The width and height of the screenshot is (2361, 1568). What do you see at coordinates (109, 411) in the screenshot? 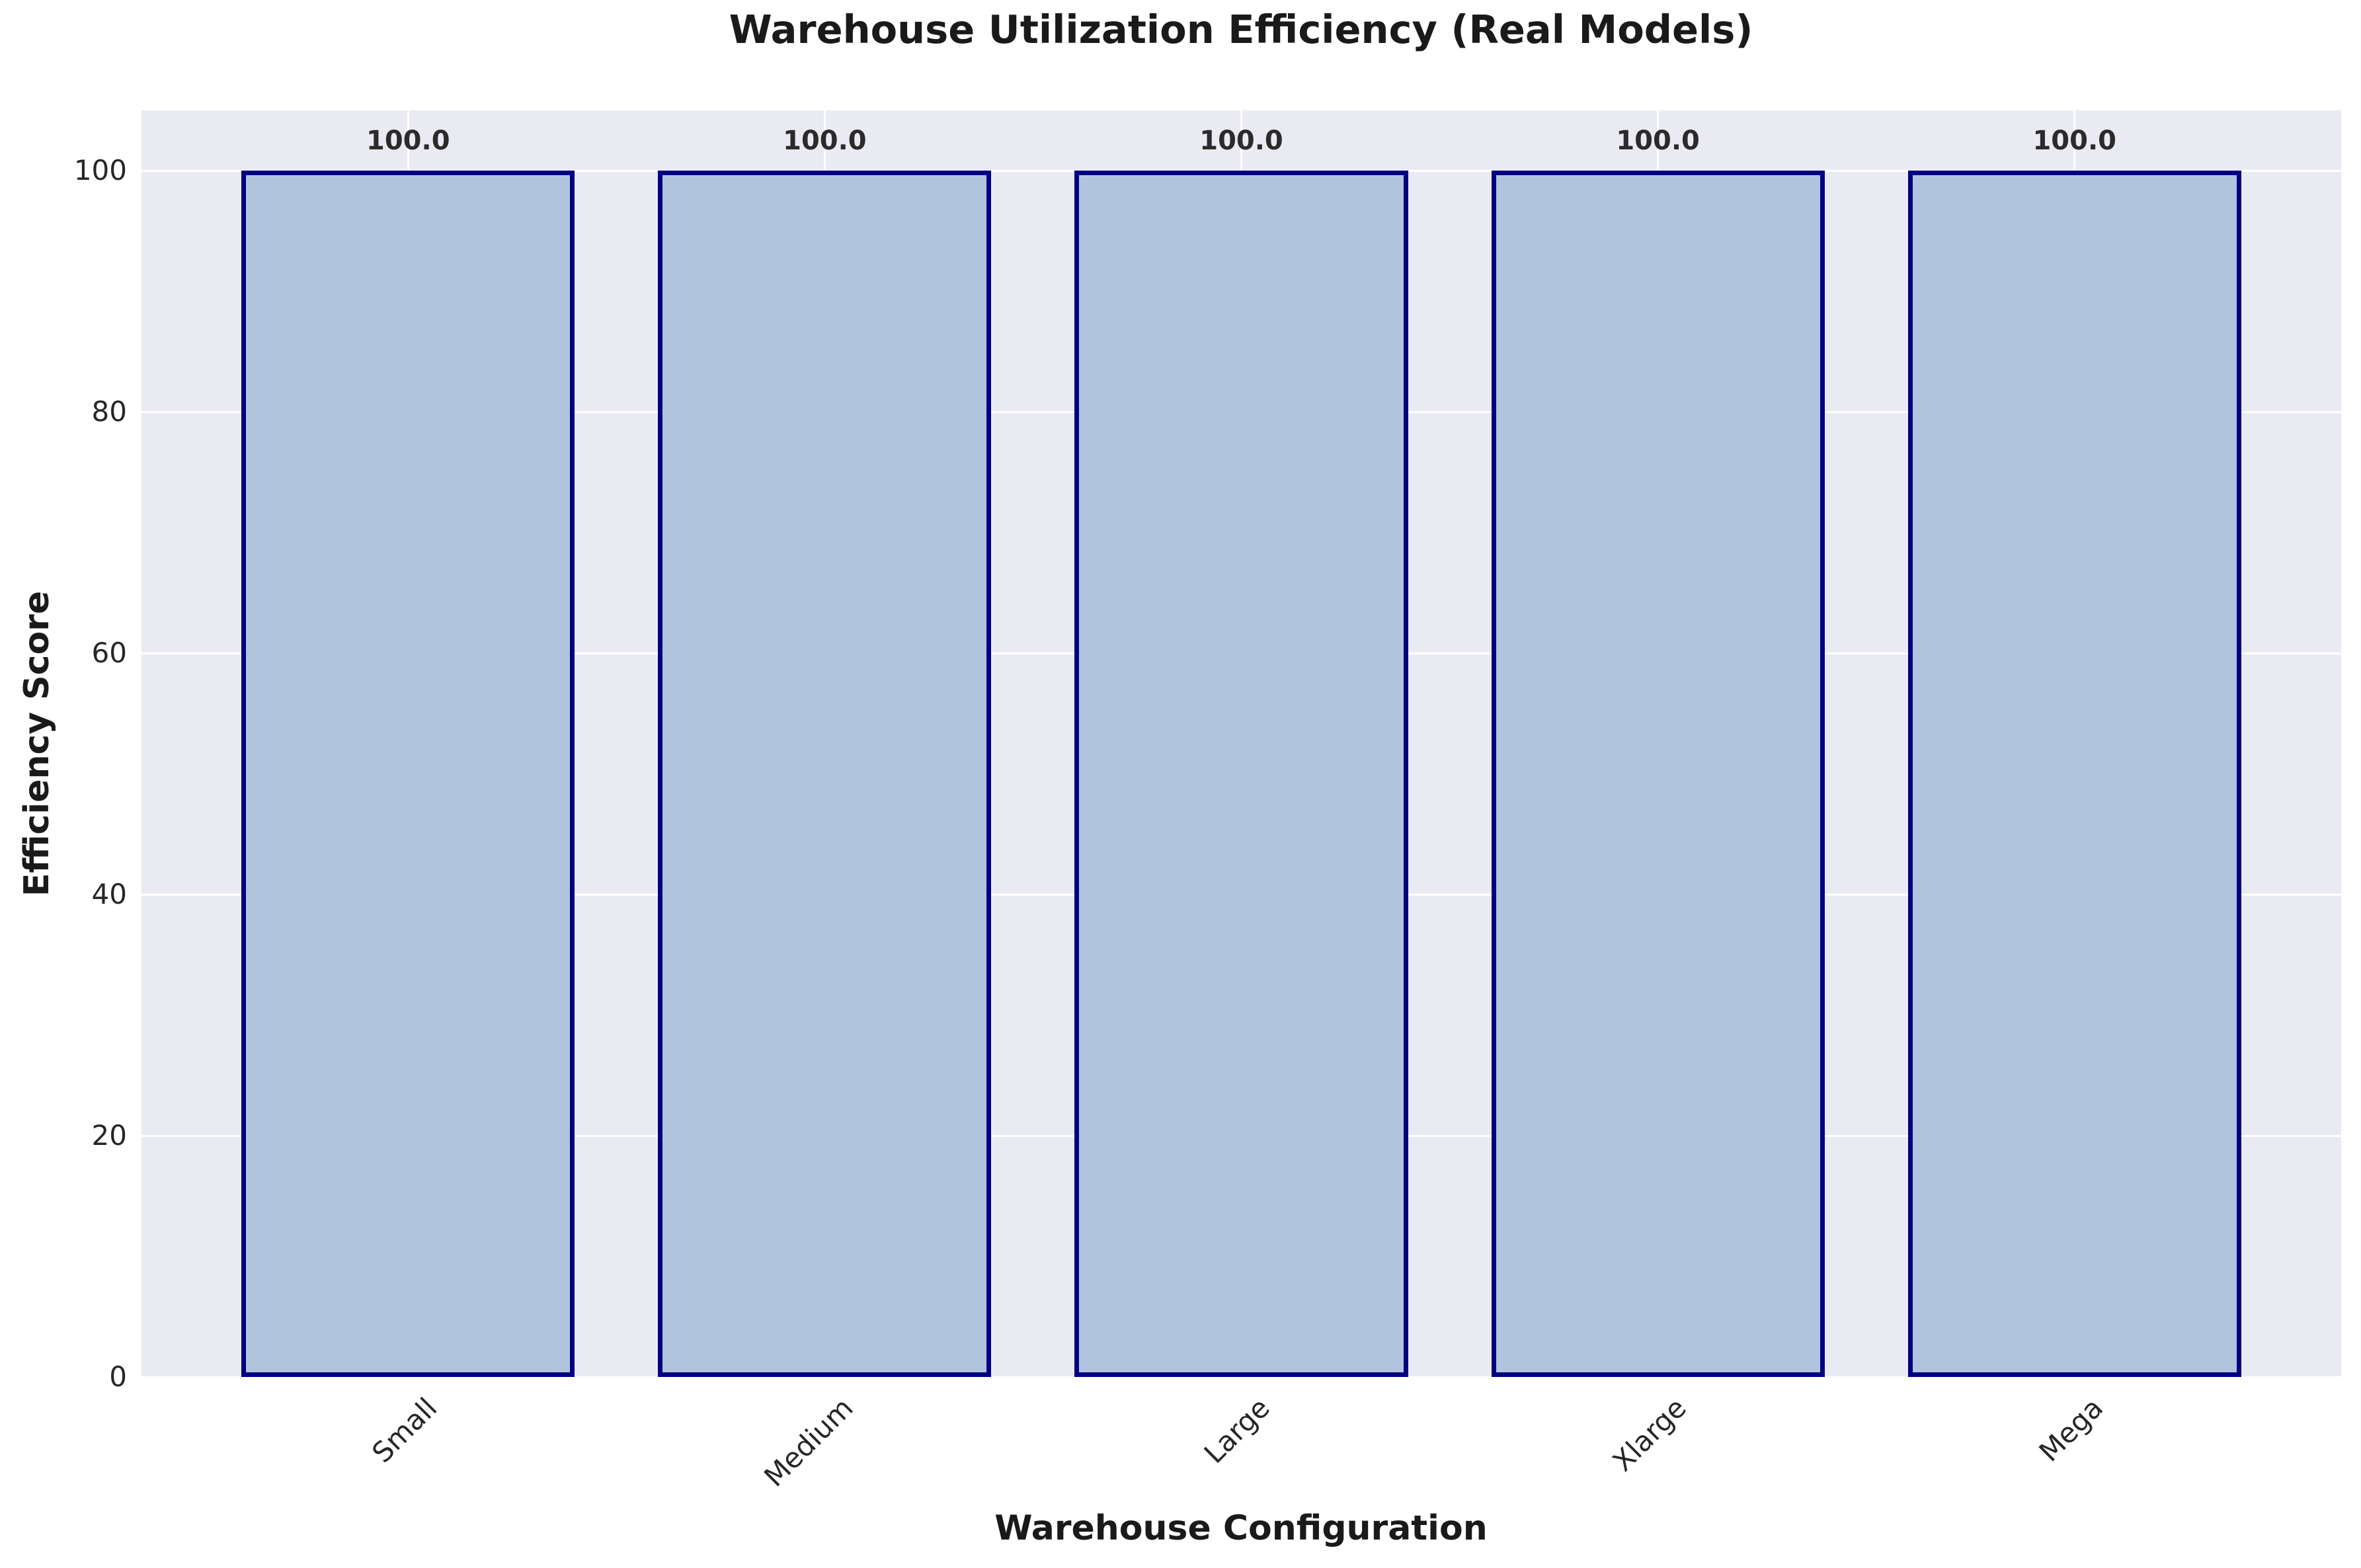
I see `y-tick-label: 80` at bounding box center [109, 411].